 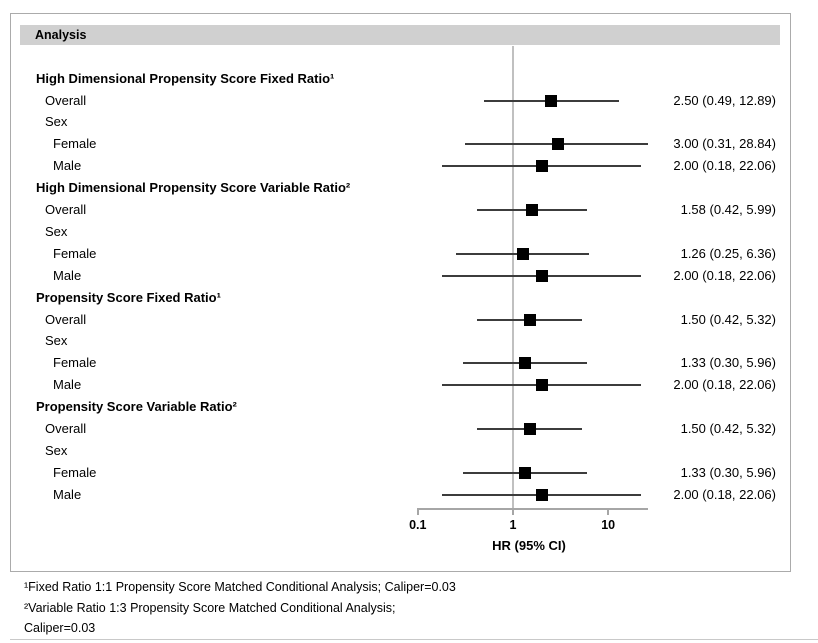 I want to click on hr-value: 1.26 (0.25, 6.36), so click(x=728, y=253).